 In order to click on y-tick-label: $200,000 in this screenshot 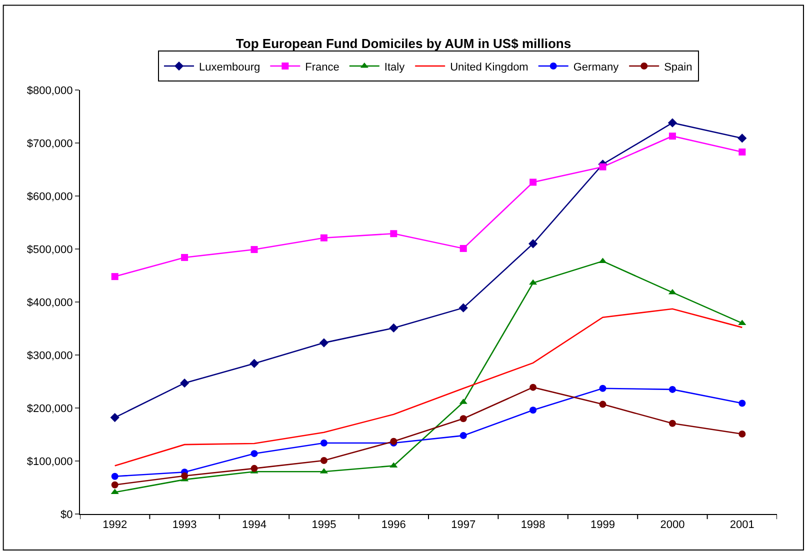, I will do `click(49, 408)`.